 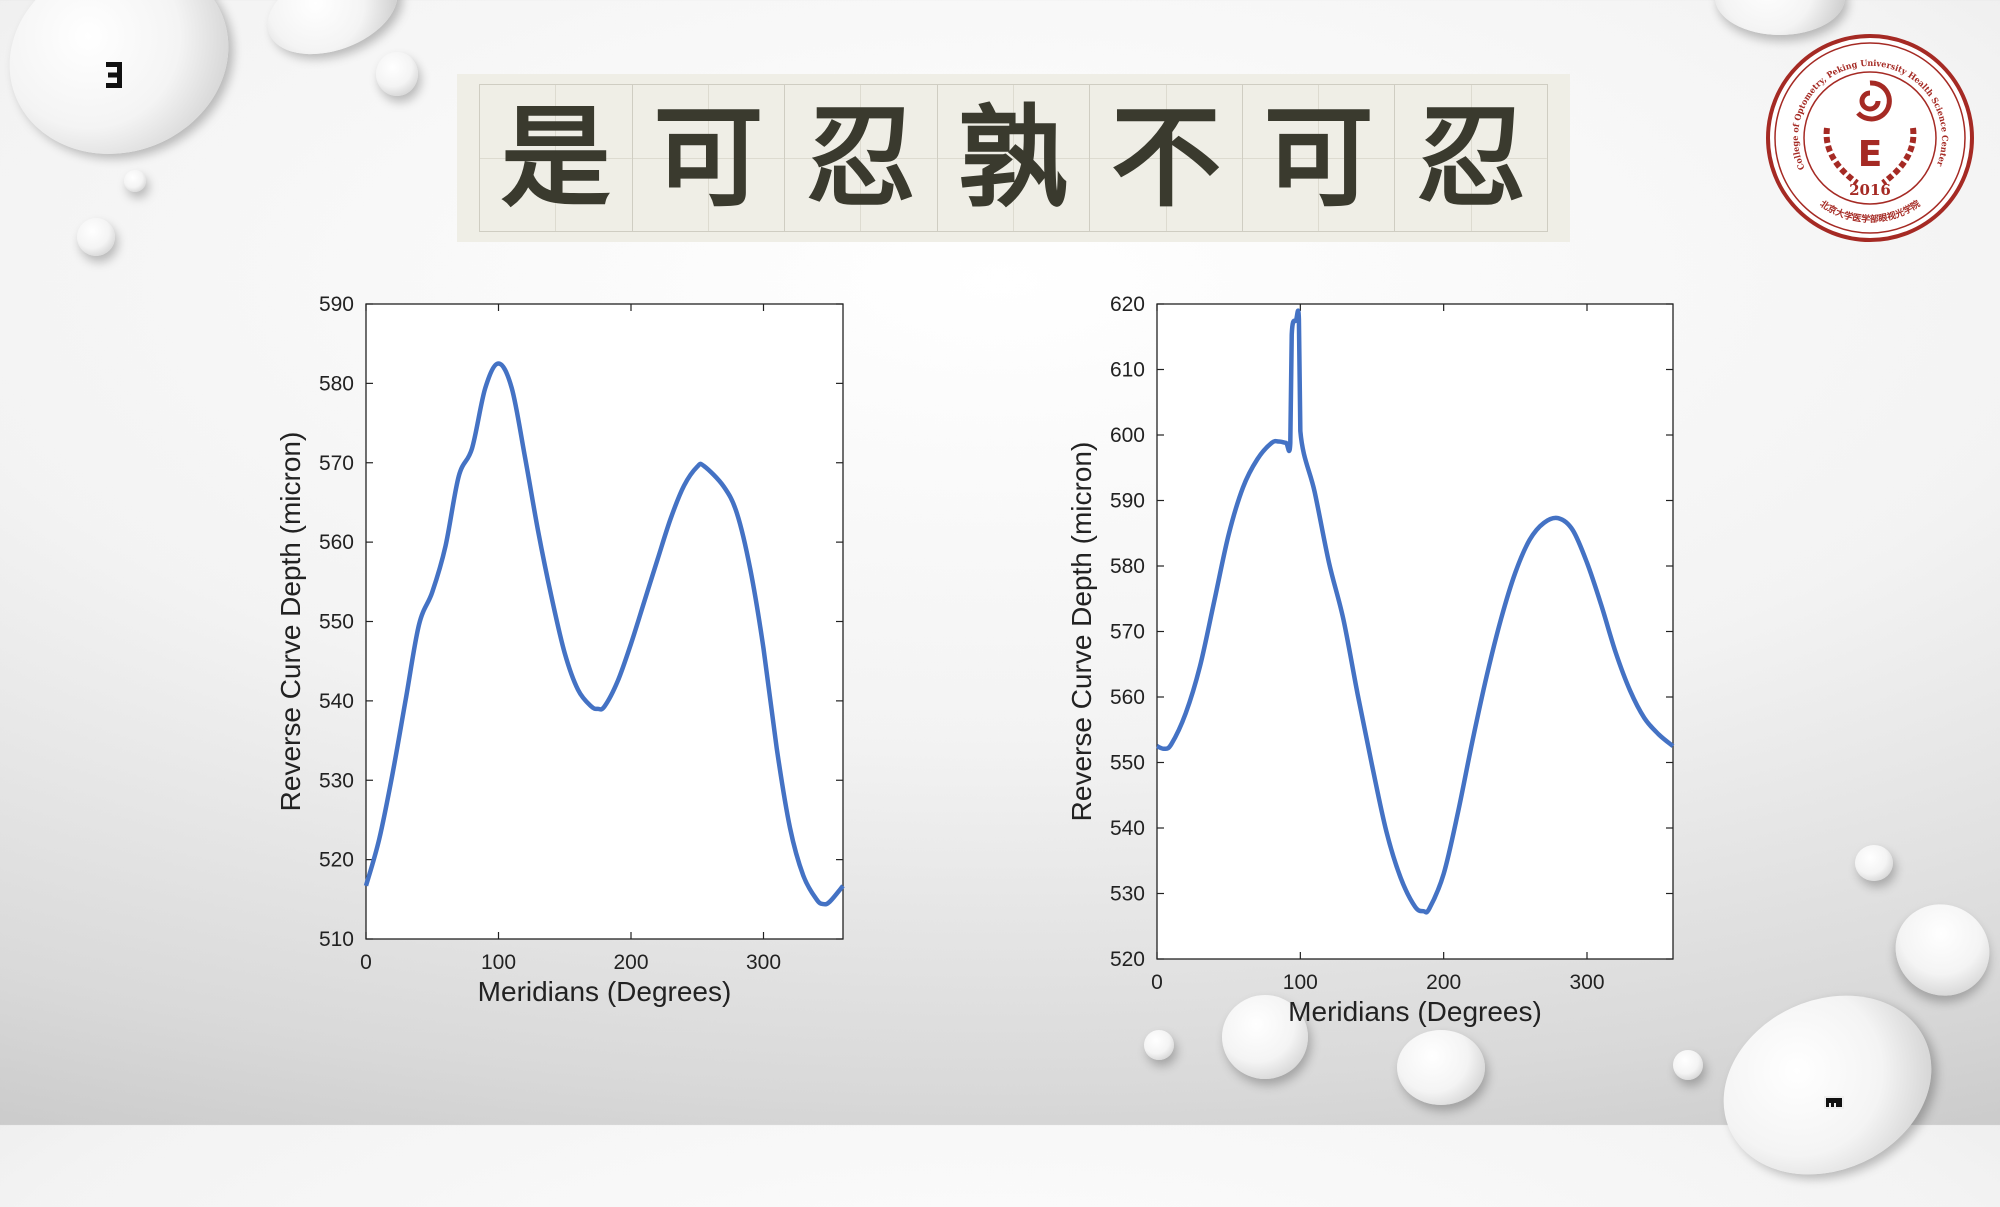 I want to click on y-tick-label: 600, so click(x=1127, y=435).